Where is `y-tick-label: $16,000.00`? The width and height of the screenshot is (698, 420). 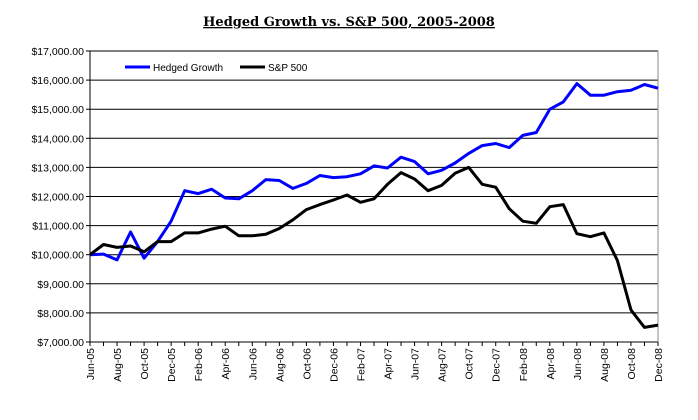 y-tick-label: $16,000.00 is located at coordinates (57, 81).